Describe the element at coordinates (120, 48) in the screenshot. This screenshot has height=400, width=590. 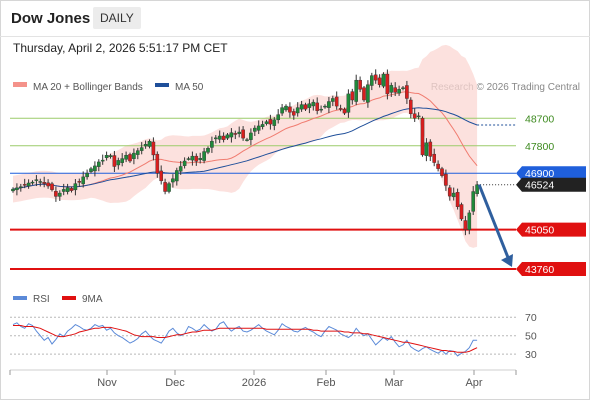
I see `timestamp: Thursday, April 2, 2026 5:51:17 PM CET` at that location.